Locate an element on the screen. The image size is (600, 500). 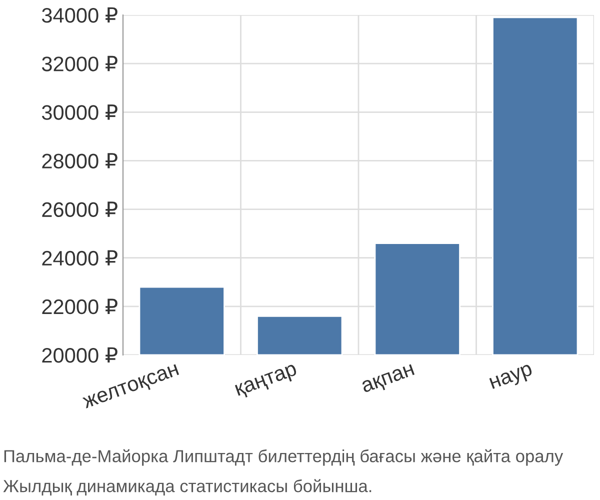
x-tick-label: қаңтар is located at coordinates (266, 382).